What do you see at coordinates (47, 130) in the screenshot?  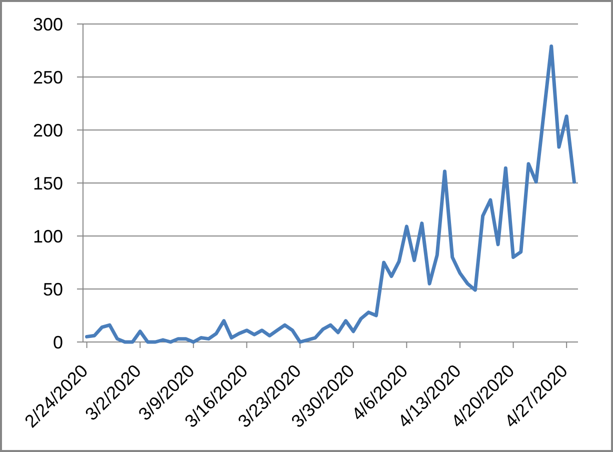 I see `y-tick-label: 200` at bounding box center [47, 130].